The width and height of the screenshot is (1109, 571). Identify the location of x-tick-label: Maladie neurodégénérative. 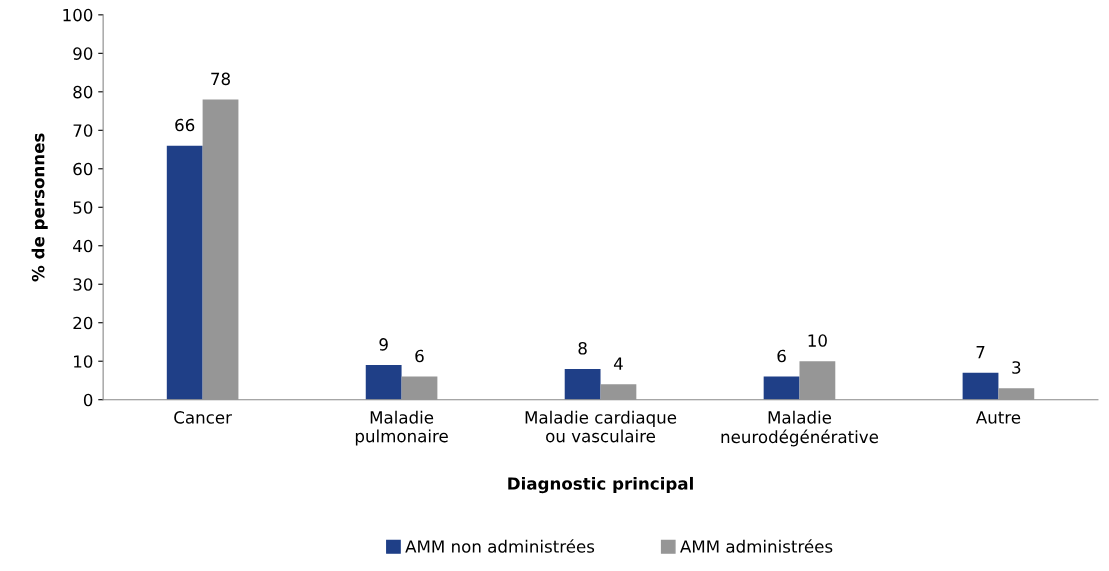
(800, 428).